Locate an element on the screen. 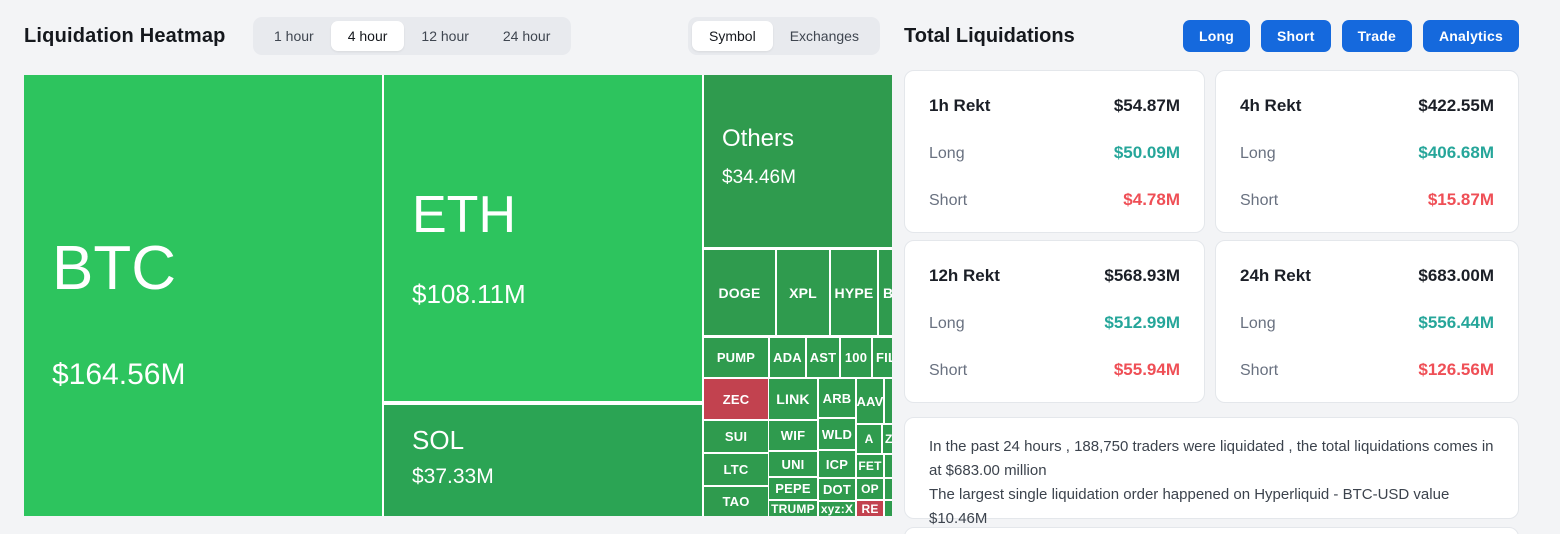  heatmap-tile-icp: ICP is located at coordinates (837, 464).